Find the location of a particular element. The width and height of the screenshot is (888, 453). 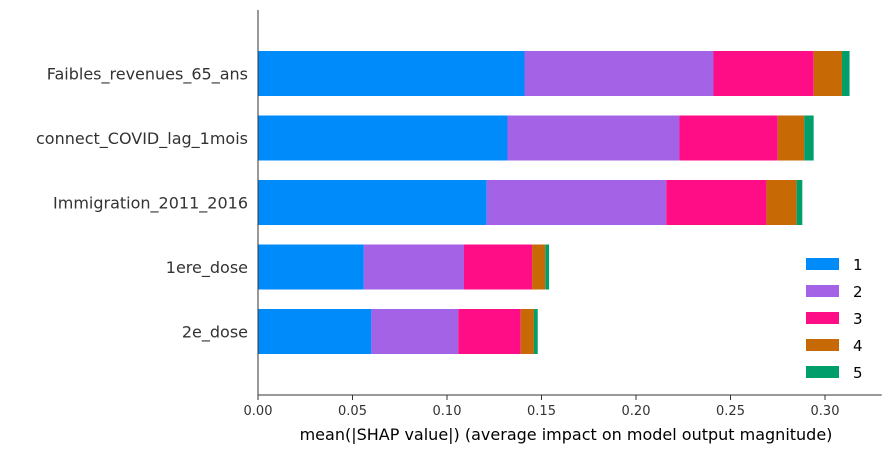

legend: 1 2 3 4 5 is located at coordinates (834, 319).